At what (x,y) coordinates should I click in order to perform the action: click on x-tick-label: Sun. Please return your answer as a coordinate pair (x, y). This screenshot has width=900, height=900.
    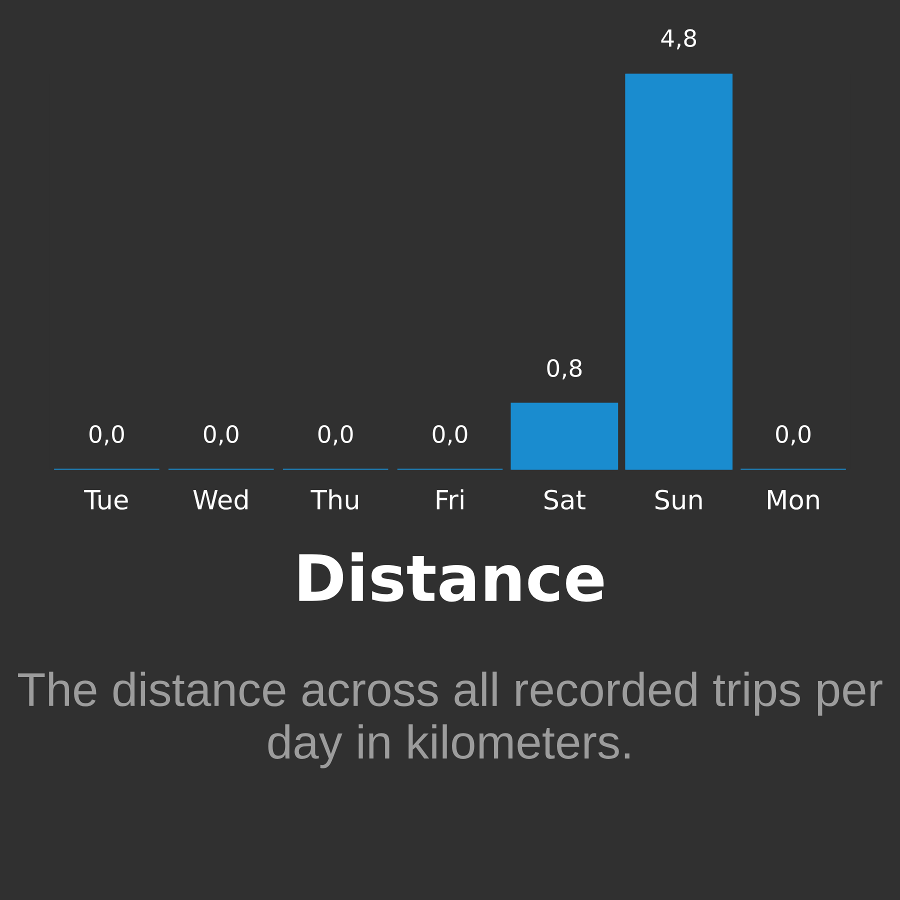
    Looking at the image, I should click on (678, 500).